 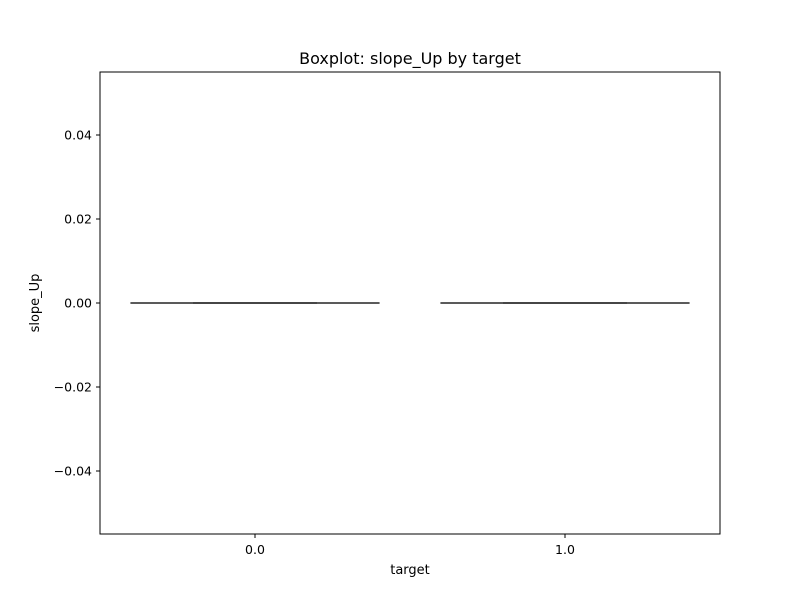 I want to click on y-tick-label: 0.02, so click(x=78, y=219).